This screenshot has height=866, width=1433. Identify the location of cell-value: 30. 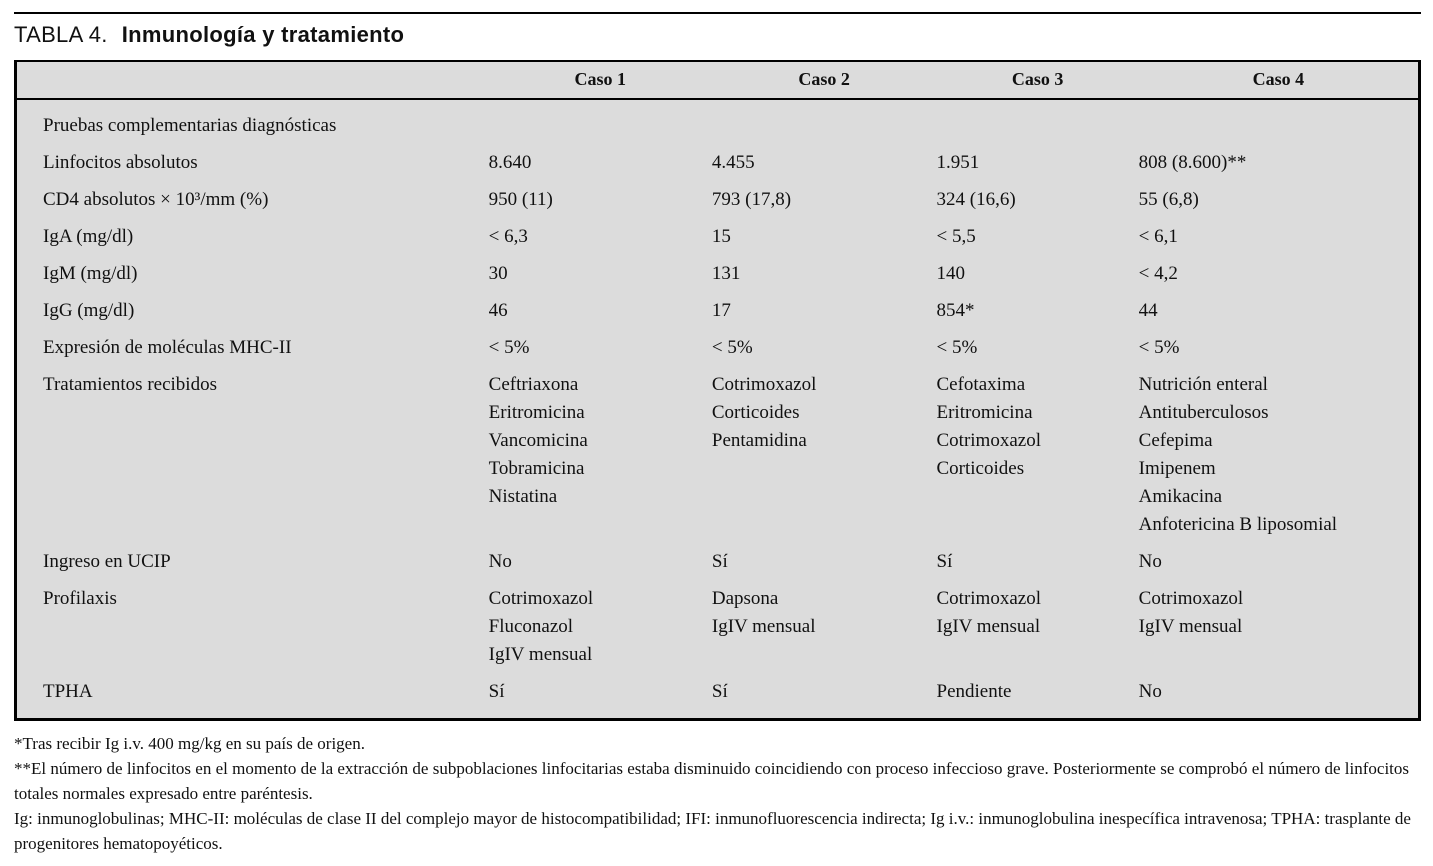
(498, 273).